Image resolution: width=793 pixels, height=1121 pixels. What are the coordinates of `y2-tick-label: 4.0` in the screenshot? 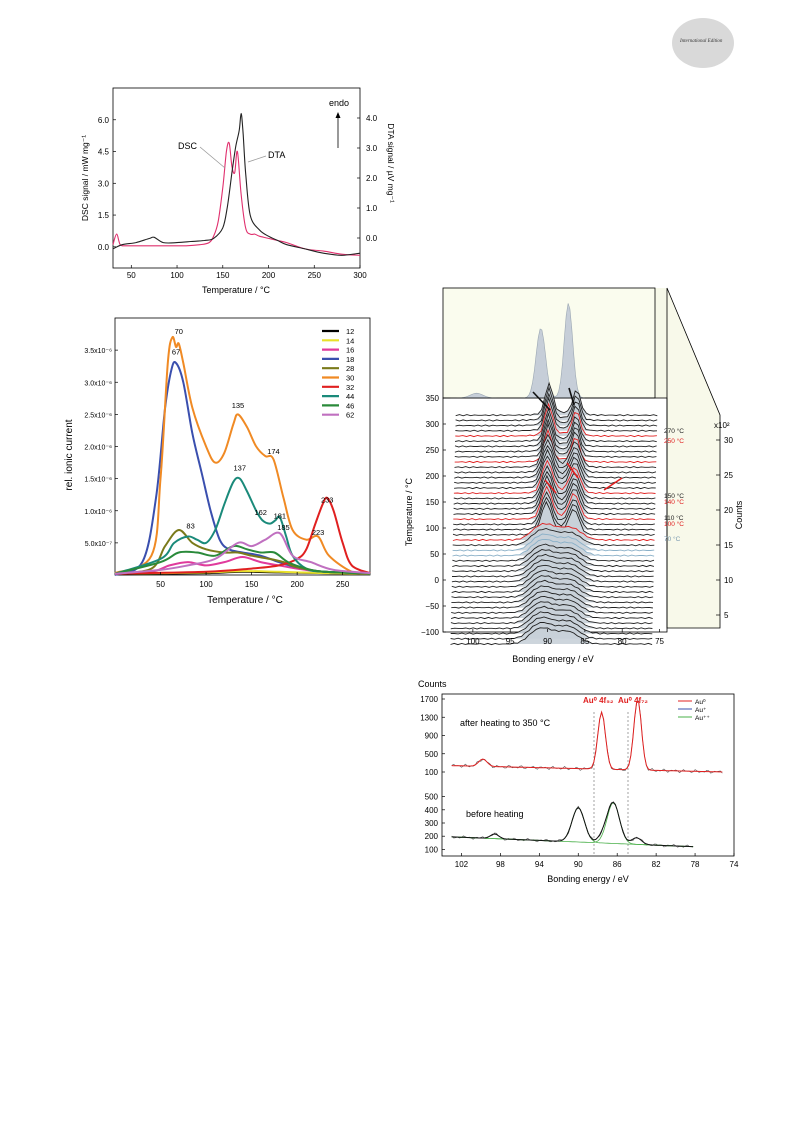 It's located at (372, 118).